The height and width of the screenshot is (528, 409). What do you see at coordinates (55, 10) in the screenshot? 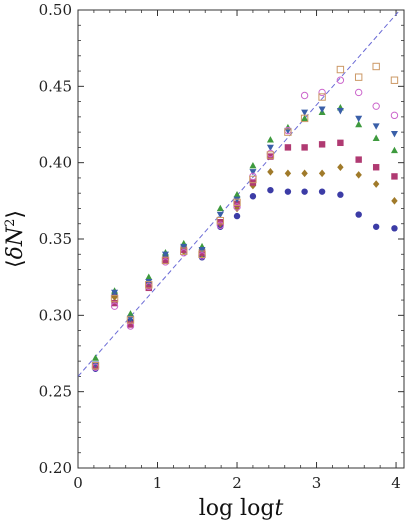
I see `y-tick-label: 0.50` at bounding box center [55, 10].